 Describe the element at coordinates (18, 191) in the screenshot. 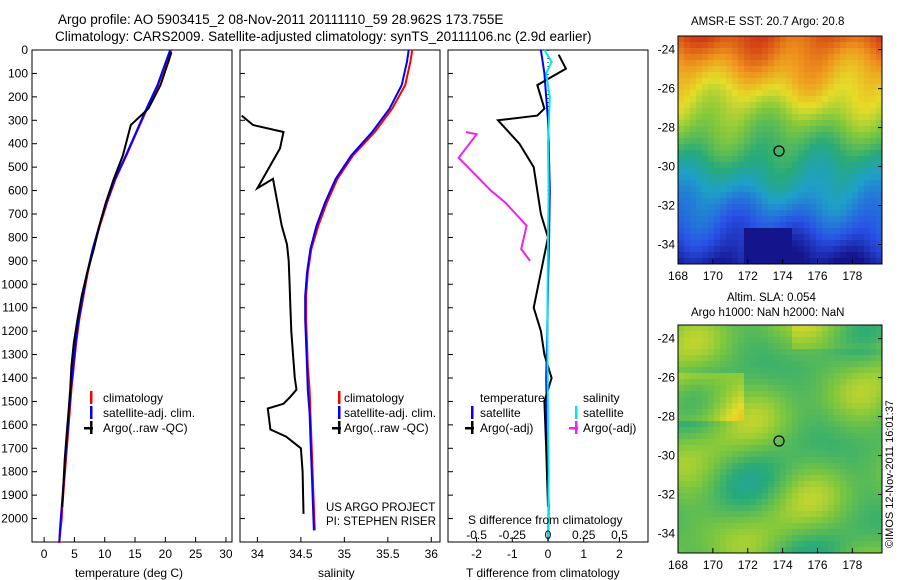

I see `y-tick-label: 600` at that location.